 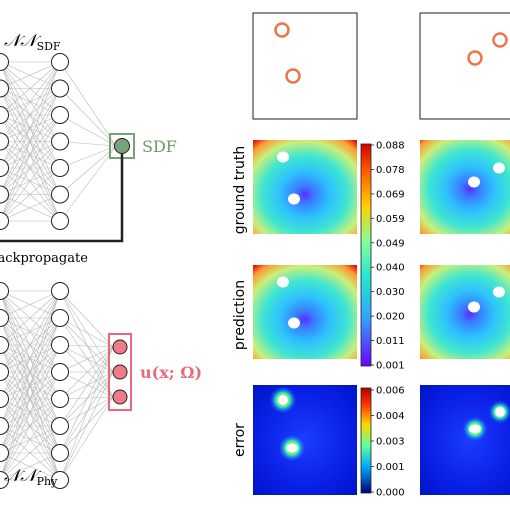 What do you see at coordinates (390, 416) in the screenshot?
I see `colorbar-tick-label: 0.004` at bounding box center [390, 416].